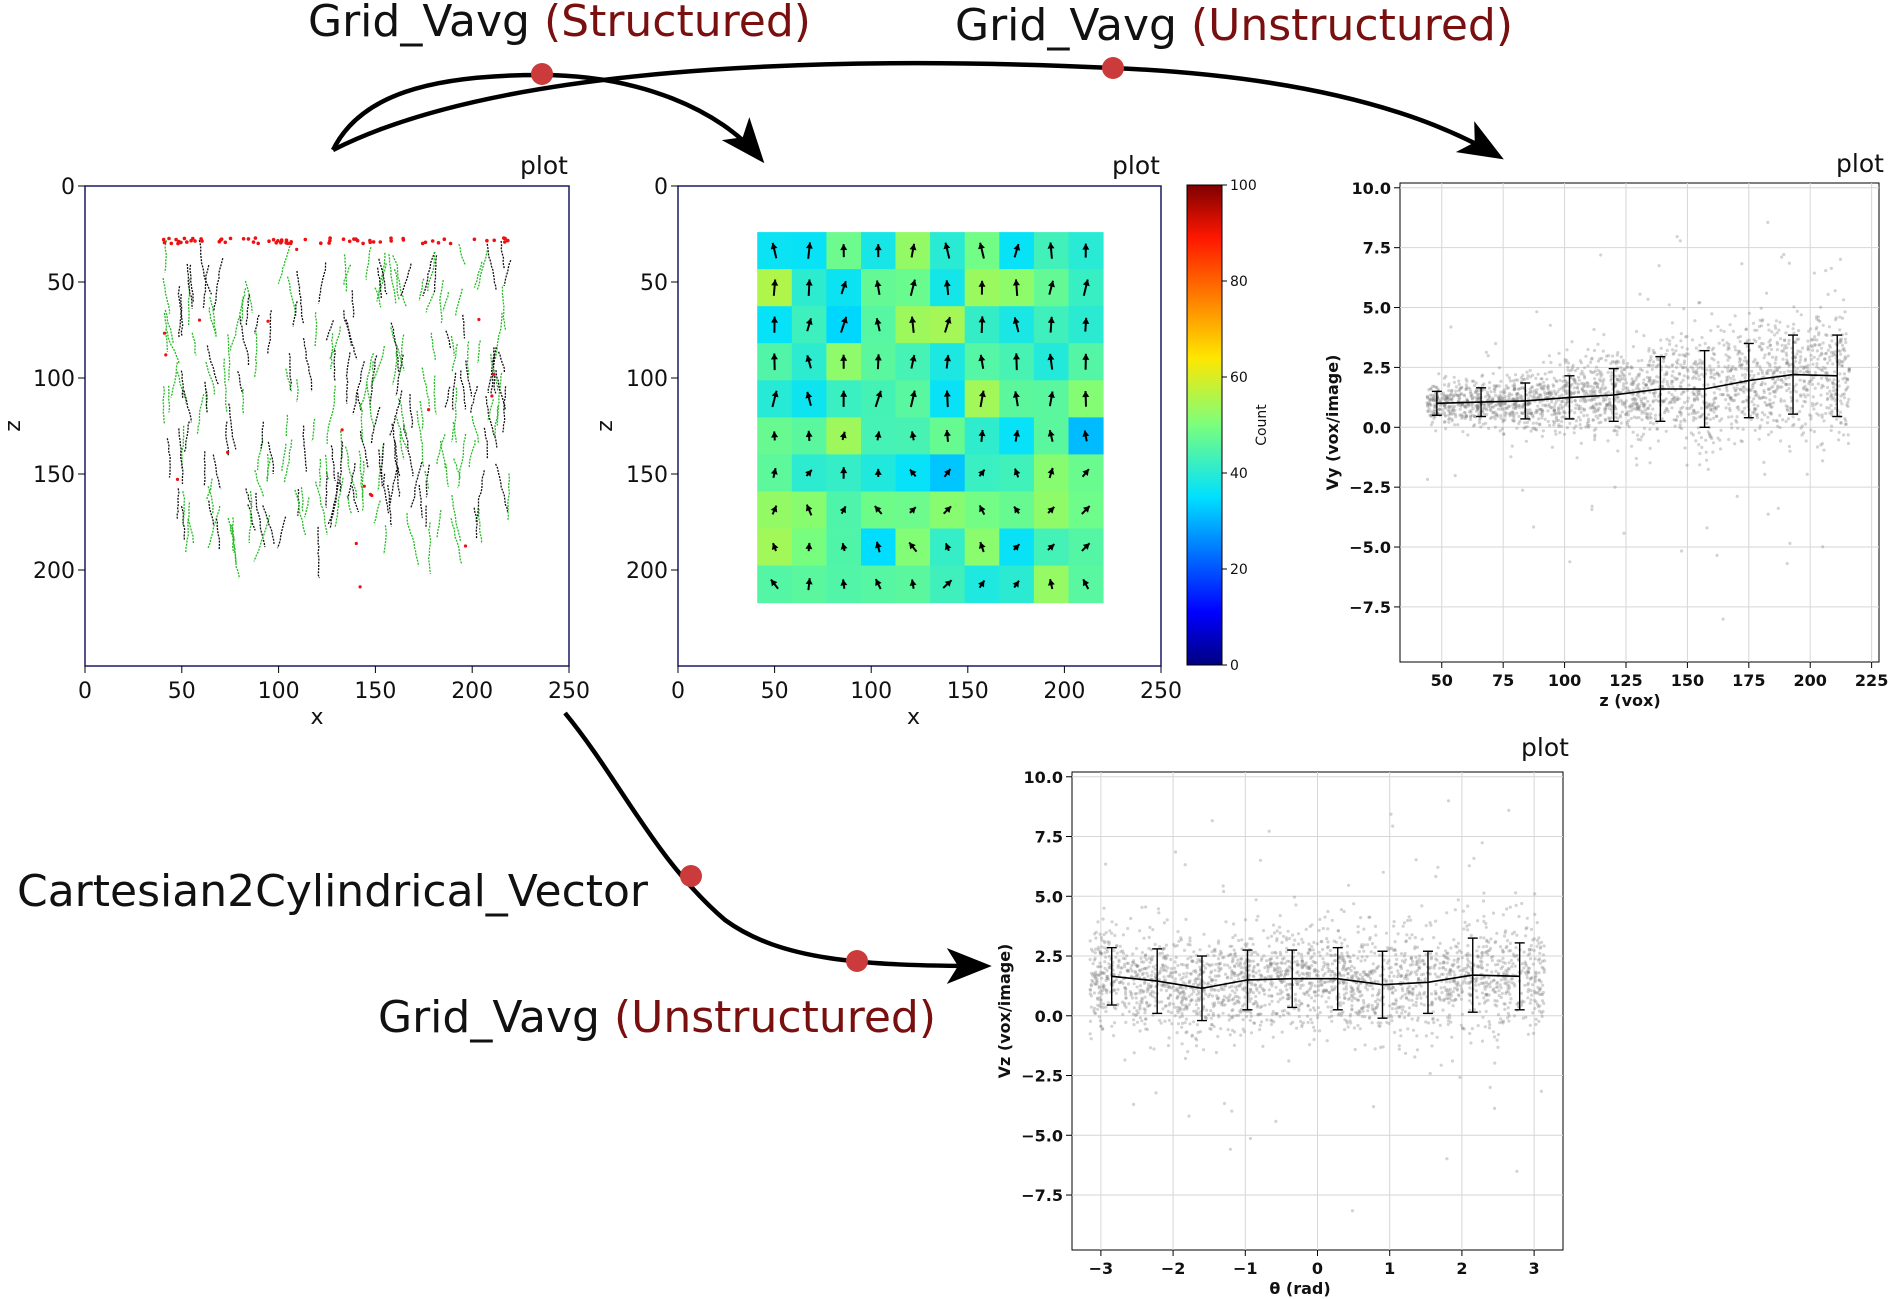 The width and height of the screenshot is (1898, 1299). I want to click on edge-node-cylindrical, so click(691, 876).